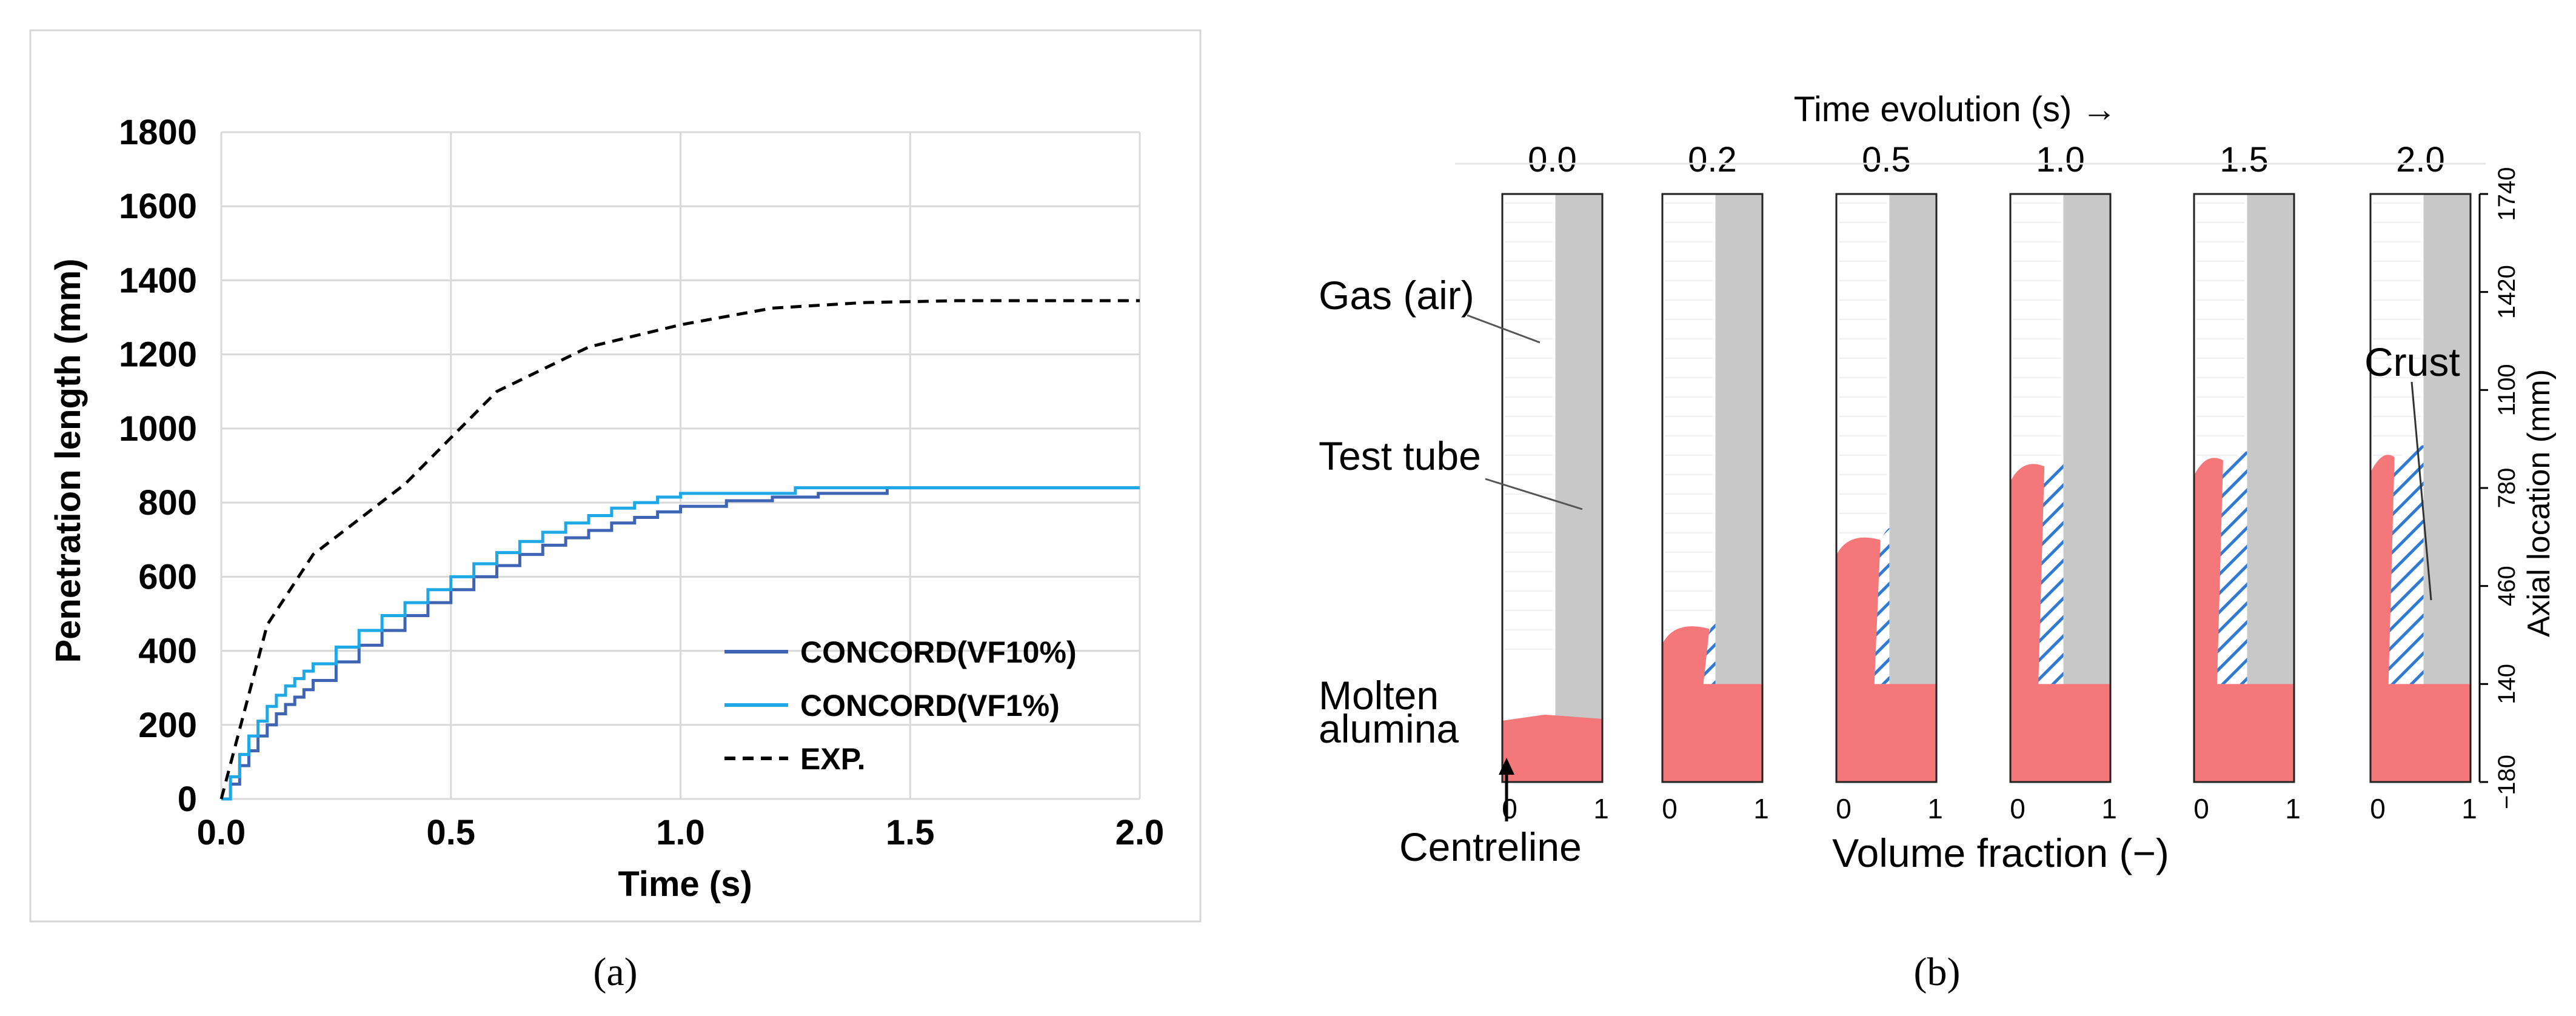  Describe the element at coordinates (1534, 494) in the screenshot. I see `annotation-test-tube-leader` at that location.